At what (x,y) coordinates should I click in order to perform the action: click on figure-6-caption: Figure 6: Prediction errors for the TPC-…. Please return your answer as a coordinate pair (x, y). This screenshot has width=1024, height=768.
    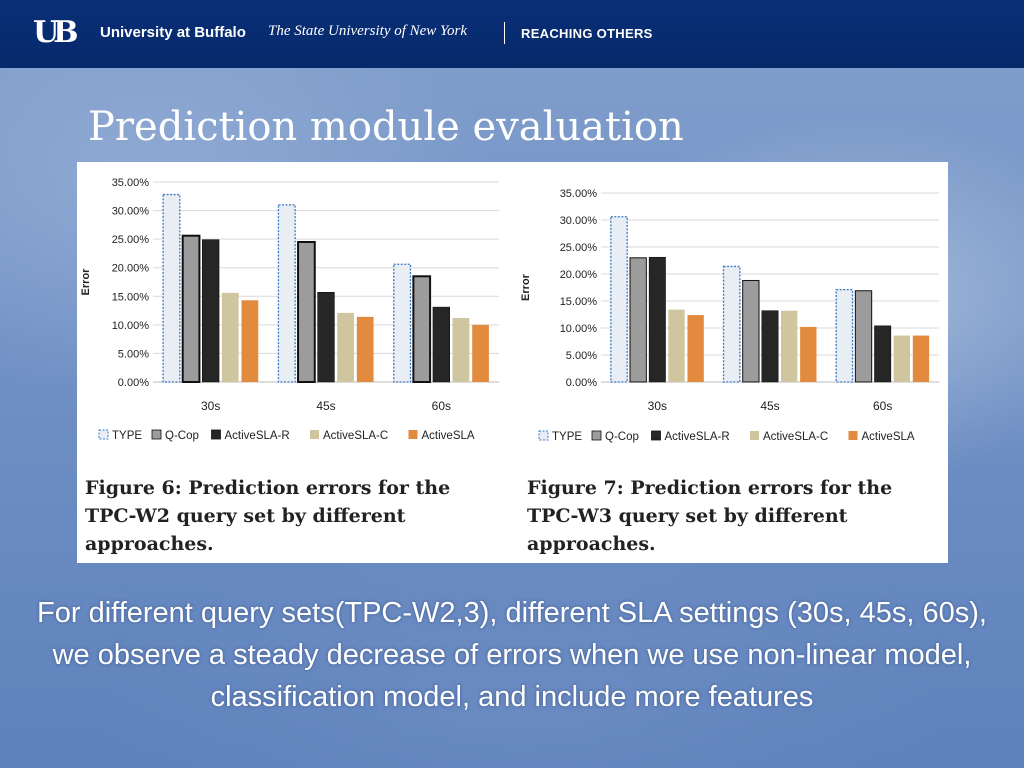
    Looking at the image, I should click on (268, 516).